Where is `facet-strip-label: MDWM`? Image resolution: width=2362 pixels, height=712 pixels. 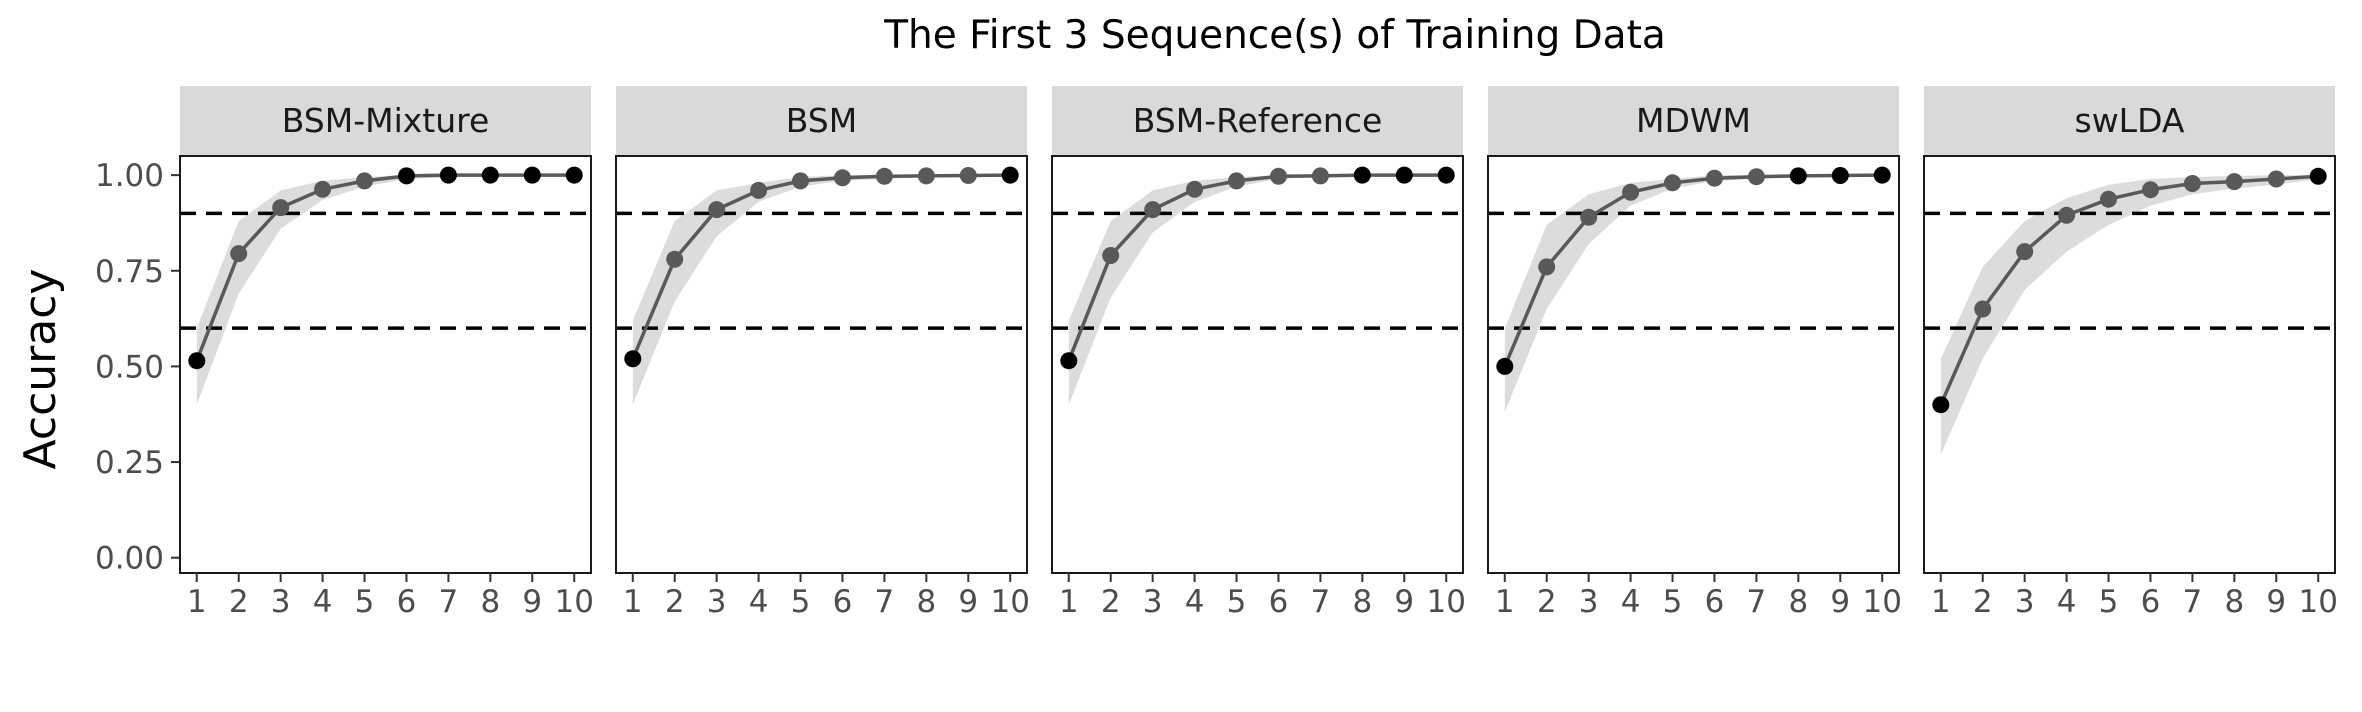 facet-strip-label: MDWM is located at coordinates (1693, 120).